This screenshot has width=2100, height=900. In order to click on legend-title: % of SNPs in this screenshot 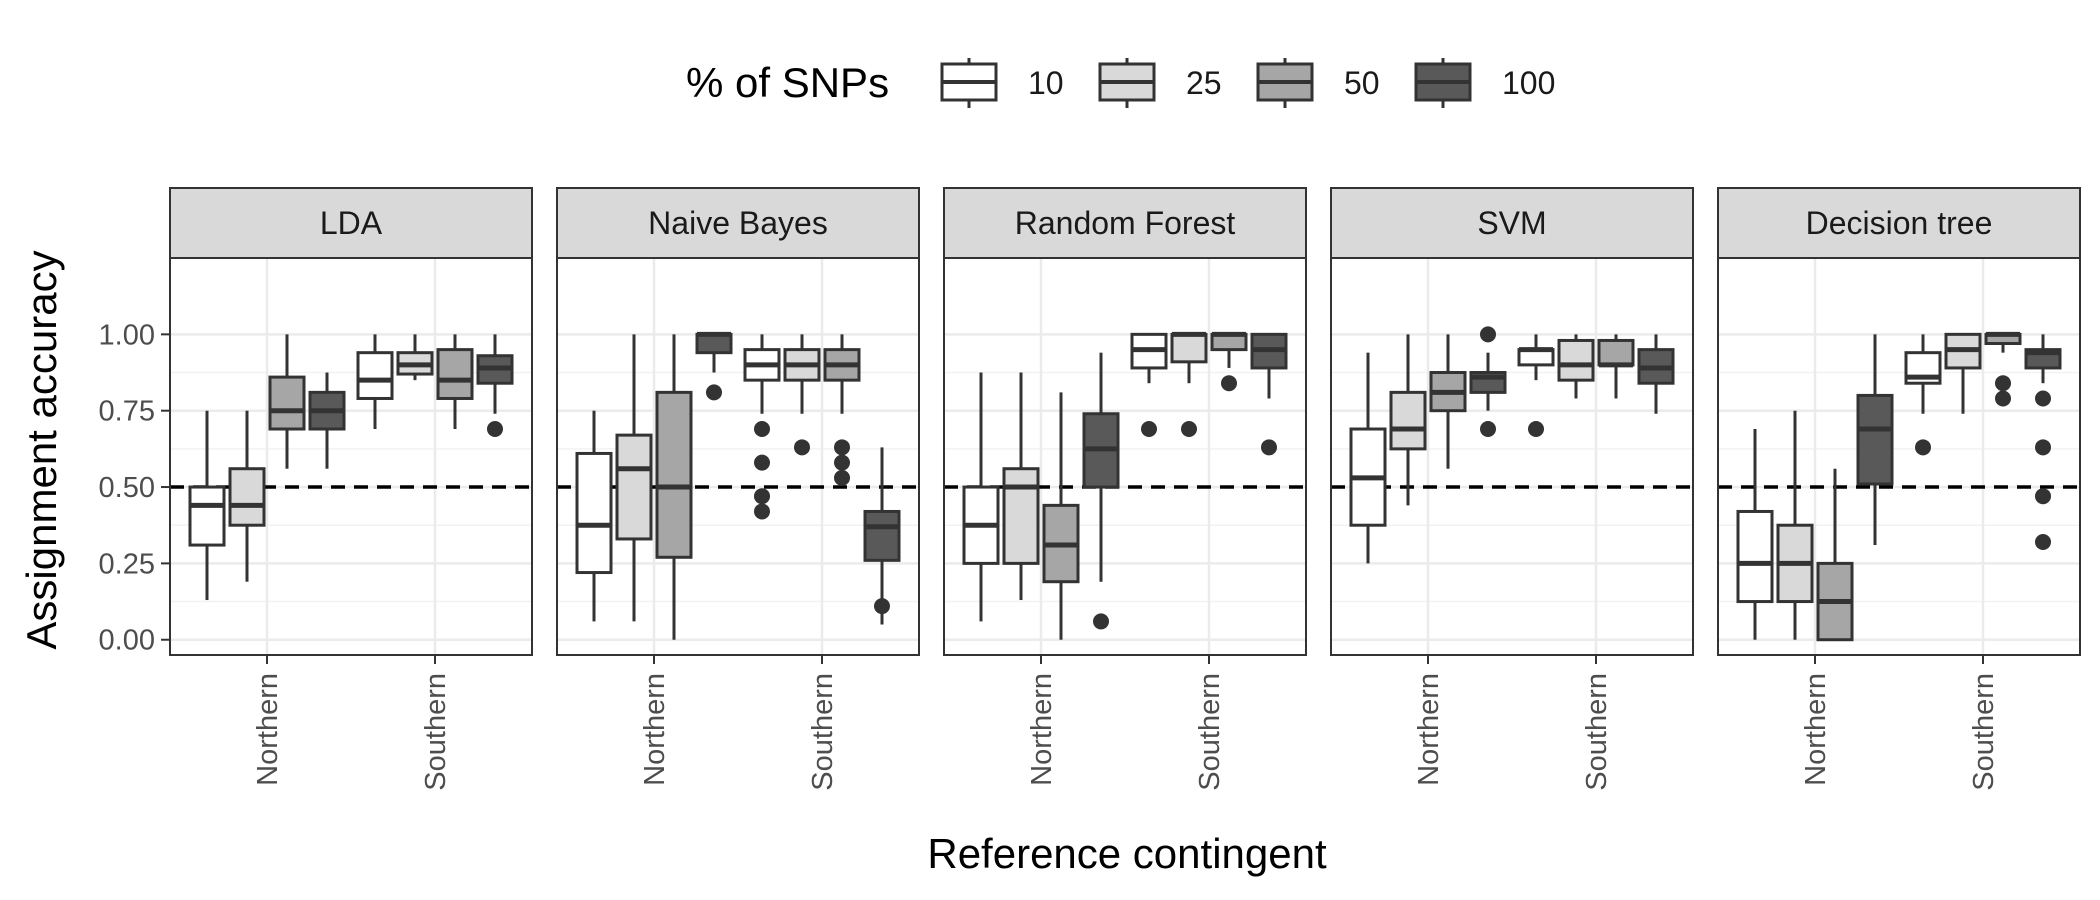, I will do `click(787, 82)`.